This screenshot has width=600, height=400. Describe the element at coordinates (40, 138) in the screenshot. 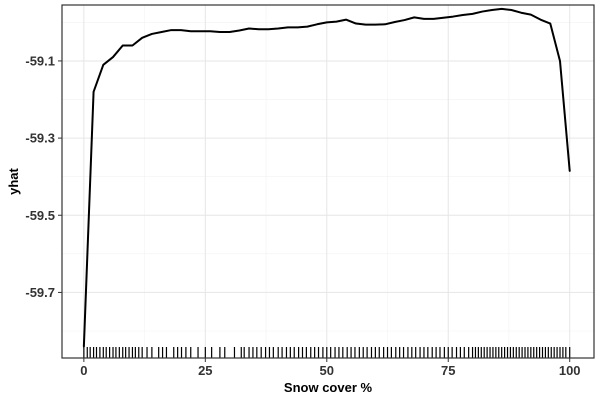

I see `y-tick-label: -59.3` at that location.